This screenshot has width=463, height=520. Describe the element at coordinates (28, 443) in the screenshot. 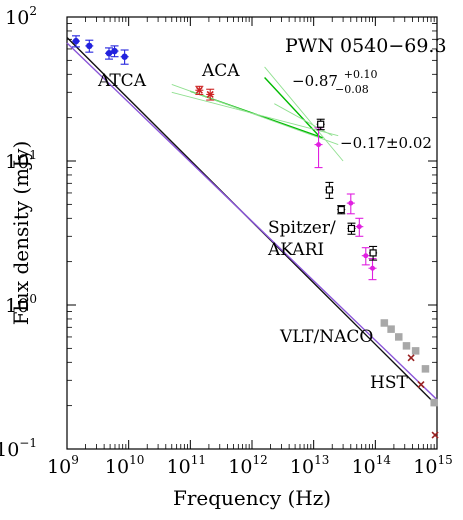

I see `y-tick-exp: −1` at that location.